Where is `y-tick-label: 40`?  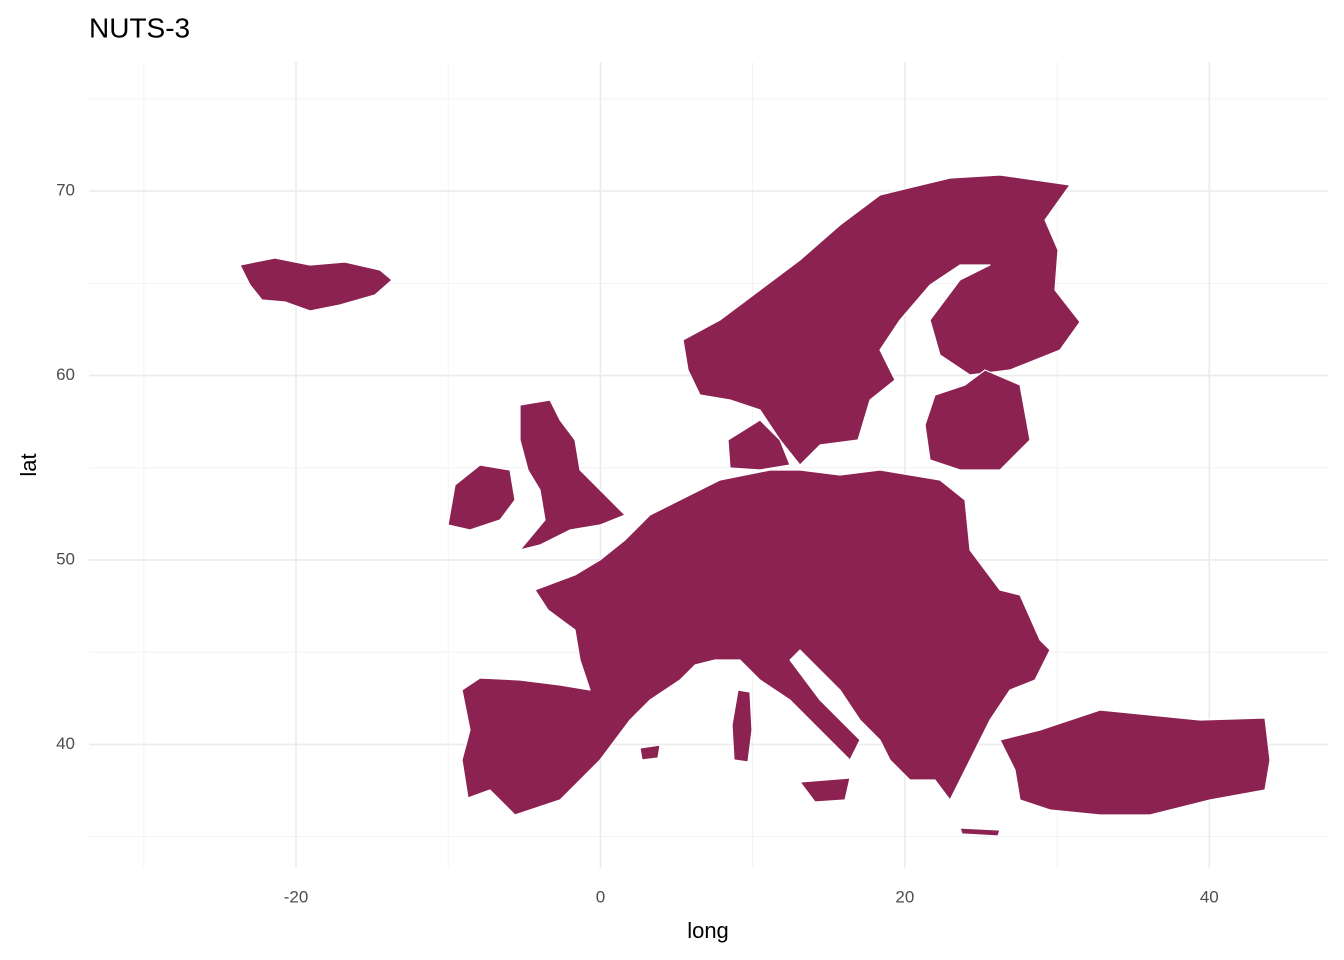 y-tick-label: 40 is located at coordinates (65, 743).